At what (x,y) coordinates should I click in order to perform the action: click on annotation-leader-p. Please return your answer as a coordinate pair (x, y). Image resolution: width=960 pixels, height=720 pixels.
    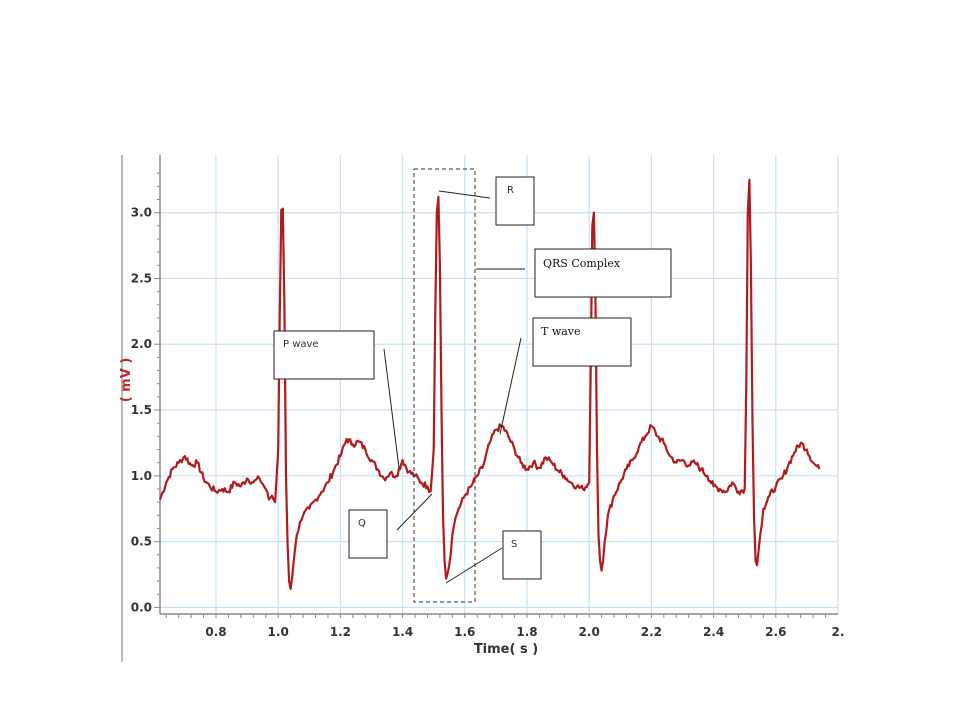
    Looking at the image, I should click on (391, 408).